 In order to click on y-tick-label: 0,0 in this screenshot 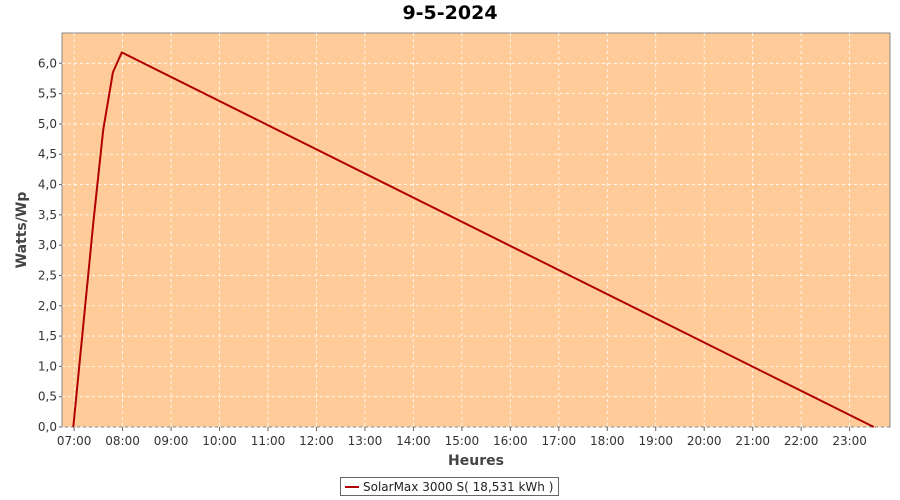, I will do `click(47, 427)`.